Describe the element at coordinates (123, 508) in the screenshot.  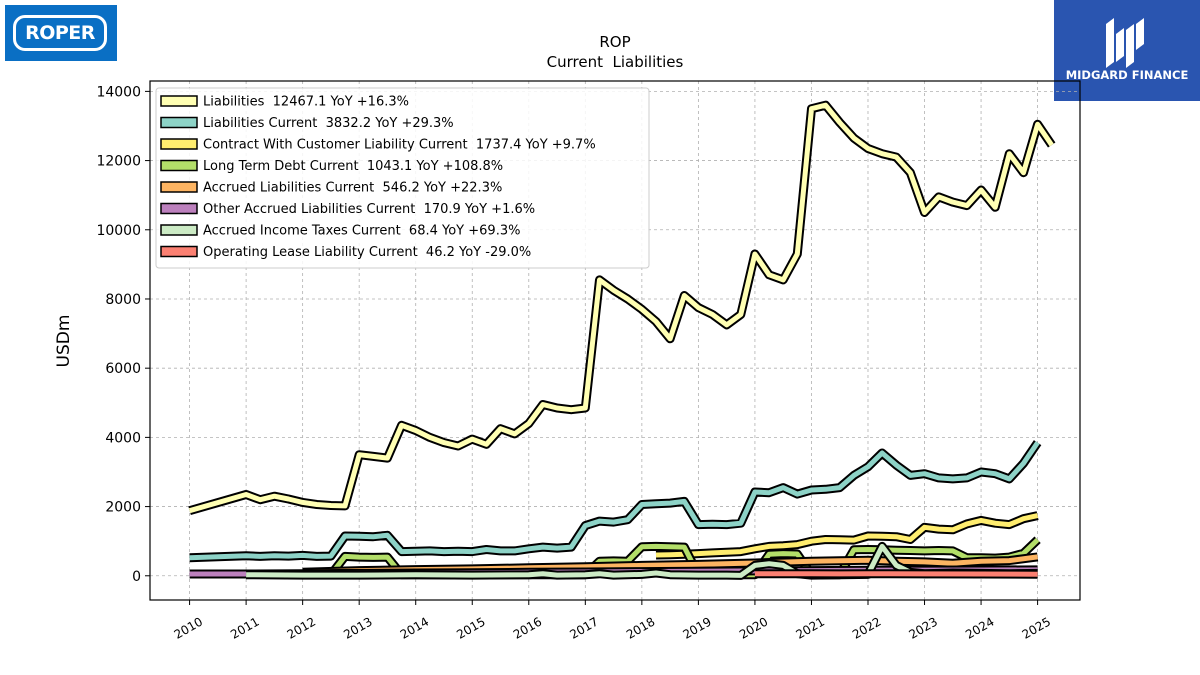
I see `y-tick-label: 2000` at that location.